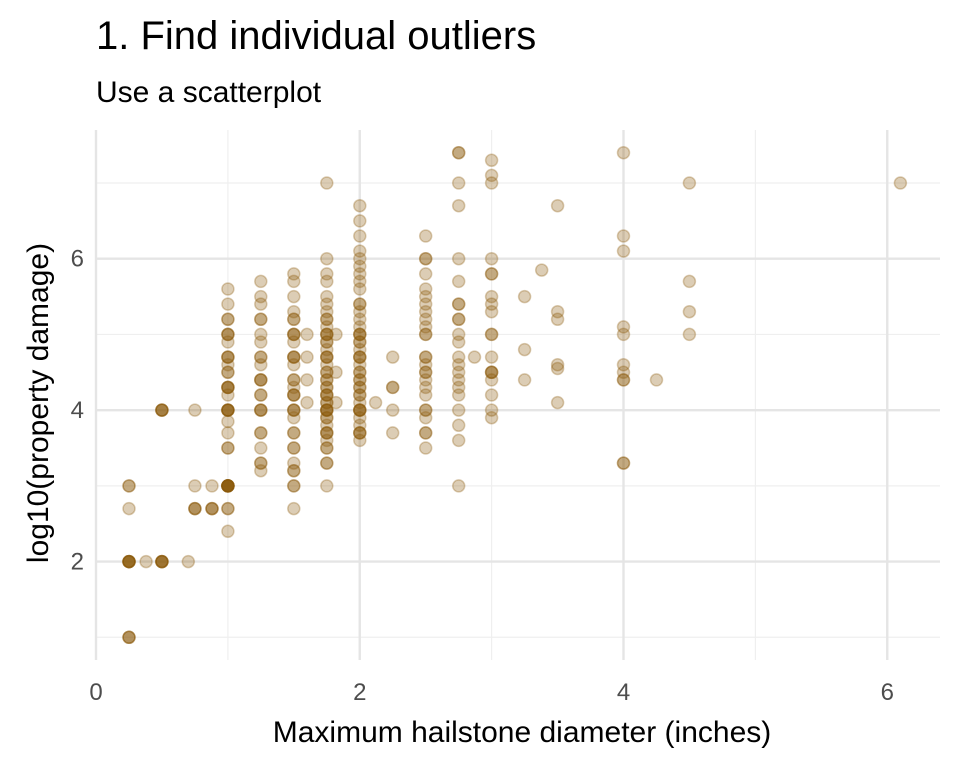 This screenshot has height=768, width=960. What do you see at coordinates (316, 36) in the screenshot?
I see `chart-title: 1. Find individual outliers` at bounding box center [316, 36].